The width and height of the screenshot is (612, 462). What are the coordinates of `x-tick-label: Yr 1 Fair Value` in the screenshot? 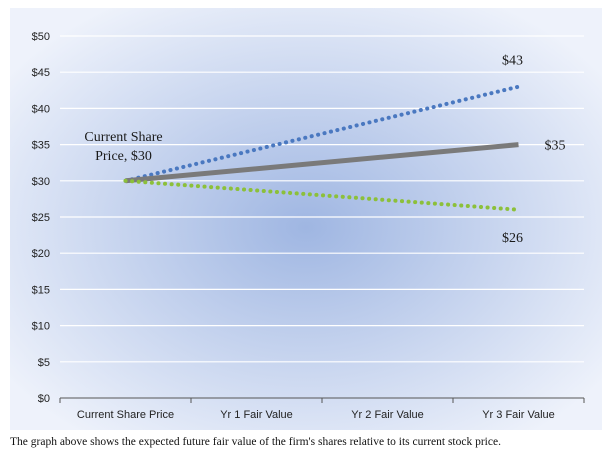 It's located at (256, 415).